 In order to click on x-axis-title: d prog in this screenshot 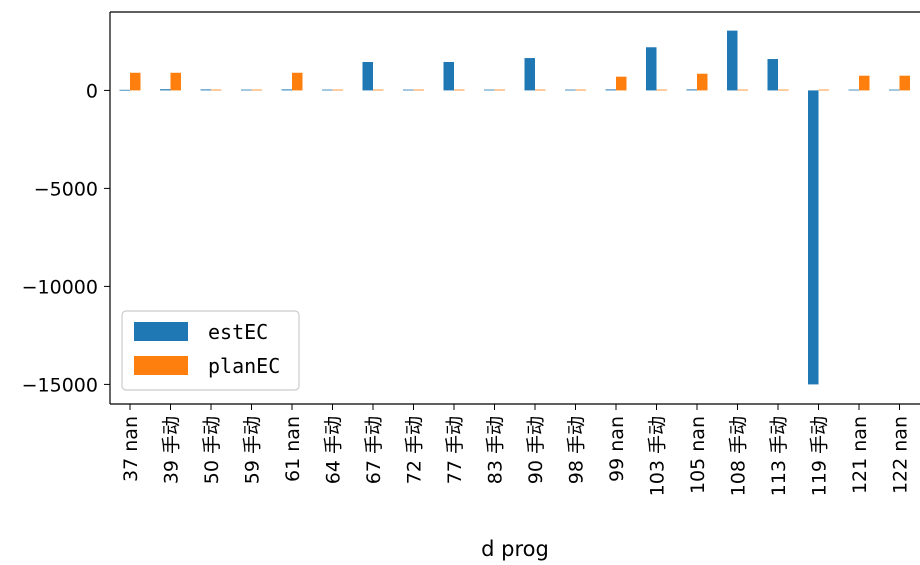, I will do `click(515, 549)`.